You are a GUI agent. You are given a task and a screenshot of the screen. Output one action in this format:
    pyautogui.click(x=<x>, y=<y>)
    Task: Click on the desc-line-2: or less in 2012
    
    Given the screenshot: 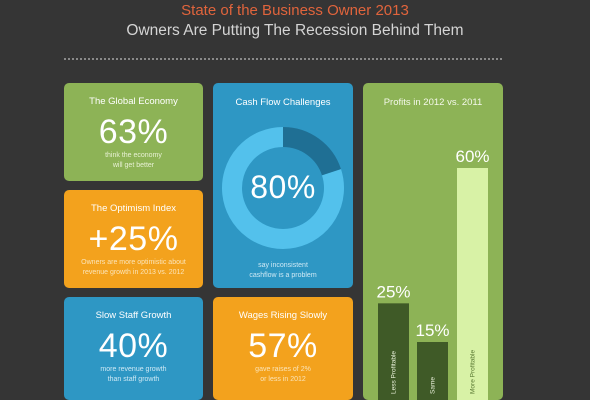 What is the action you would take?
    pyautogui.click(x=283, y=379)
    